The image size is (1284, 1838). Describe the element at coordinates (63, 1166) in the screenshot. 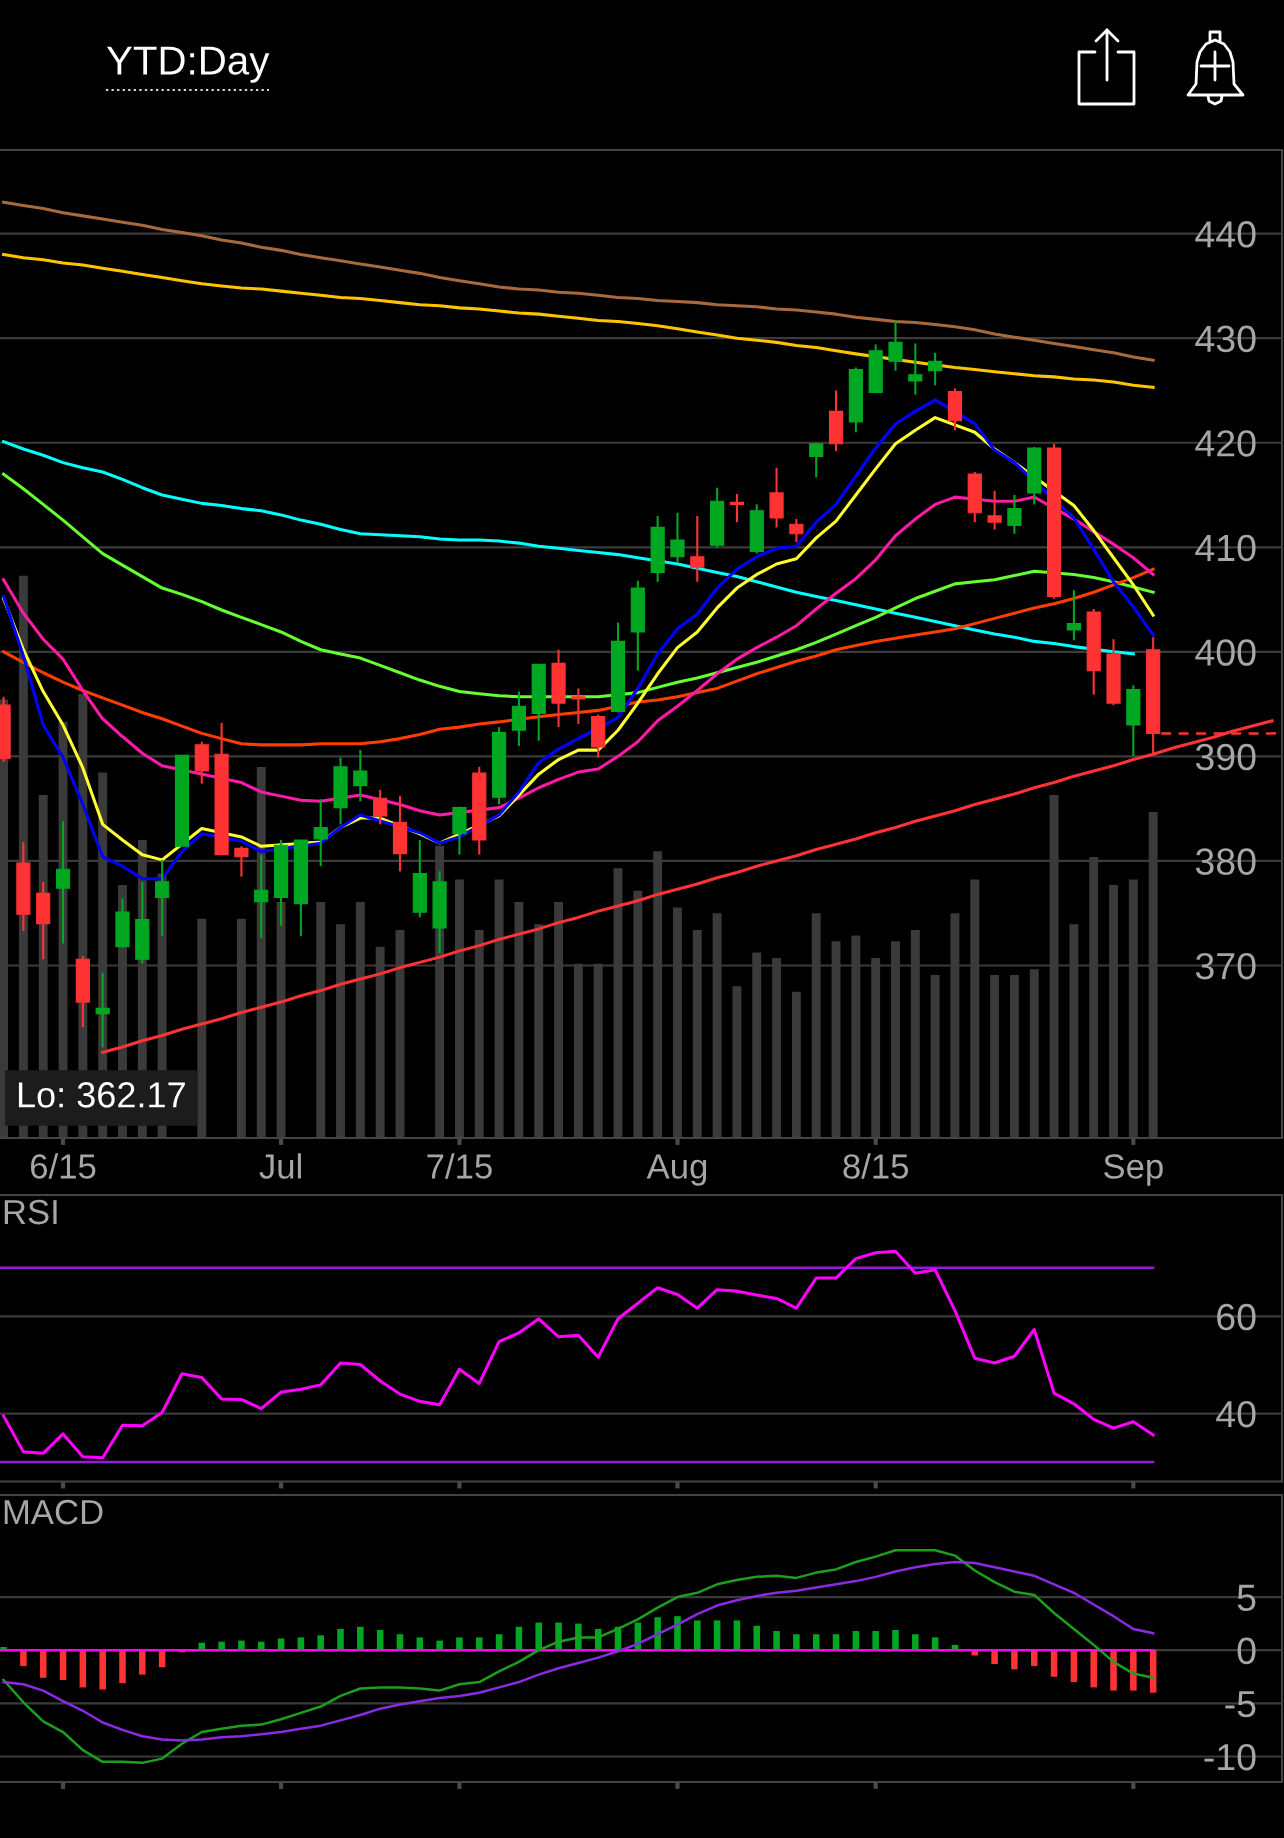

I see `x-tick-label: 6/15` at that location.